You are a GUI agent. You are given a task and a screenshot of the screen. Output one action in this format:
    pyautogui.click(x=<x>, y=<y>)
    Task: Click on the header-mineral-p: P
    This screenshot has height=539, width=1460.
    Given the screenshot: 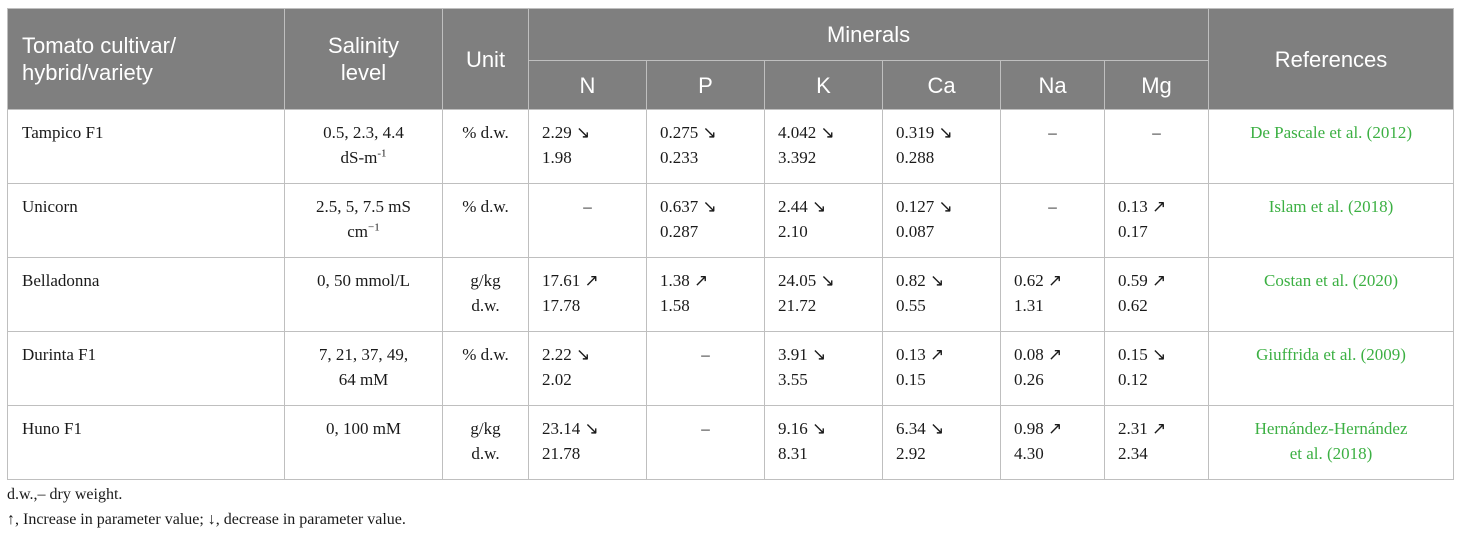 What is the action you would take?
    pyautogui.click(x=705, y=85)
    